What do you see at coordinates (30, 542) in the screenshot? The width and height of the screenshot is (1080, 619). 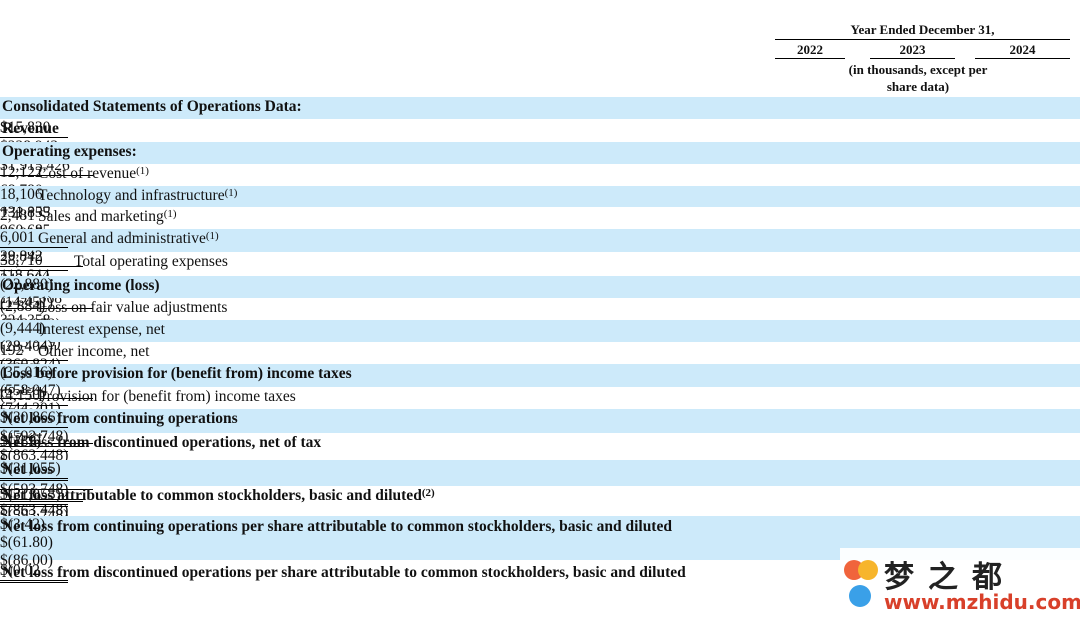 I see `amount: (61.80)` at bounding box center [30, 542].